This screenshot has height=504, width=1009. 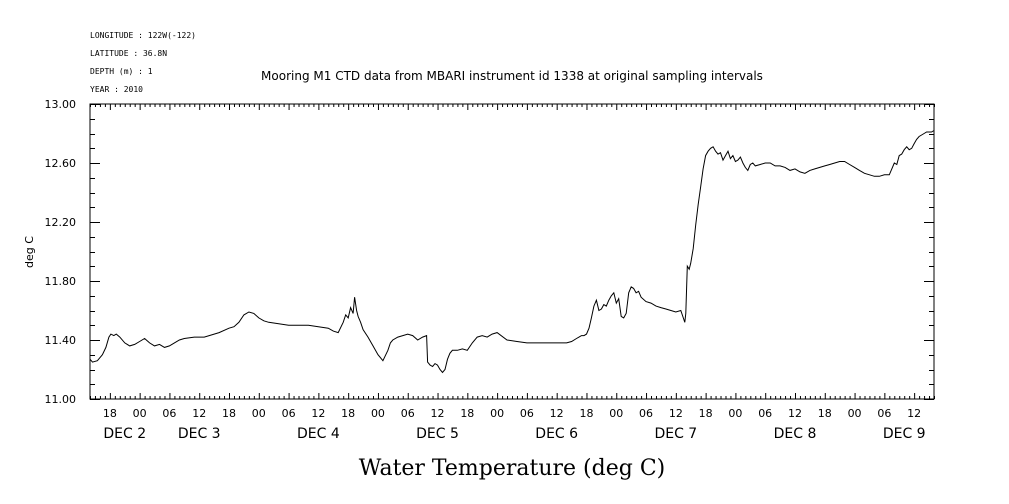 What do you see at coordinates (556, 434) in the screenshot?
I see `date-label: DEC 6` at bounding box center [556, 434].